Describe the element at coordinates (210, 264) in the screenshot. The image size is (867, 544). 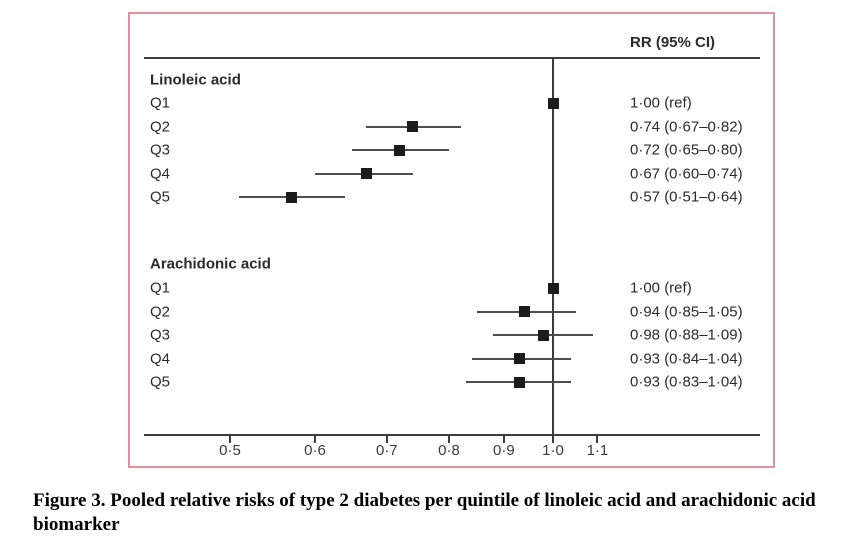
I see `group-label: Arachidonic acid` at that location.